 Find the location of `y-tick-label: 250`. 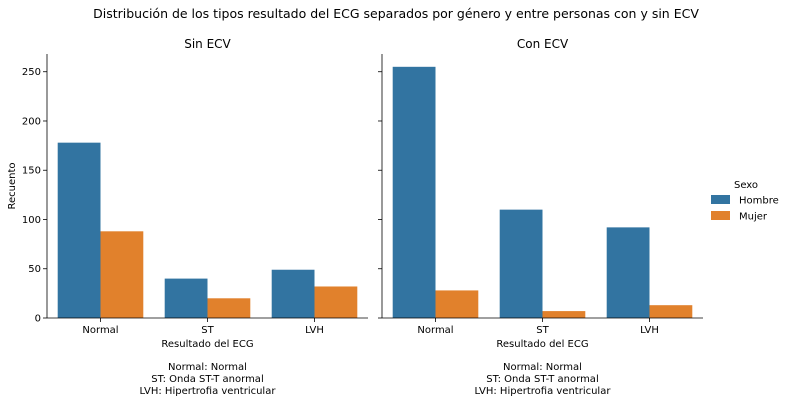

y-tick-label: 250 is located at coordinates (31, 72).